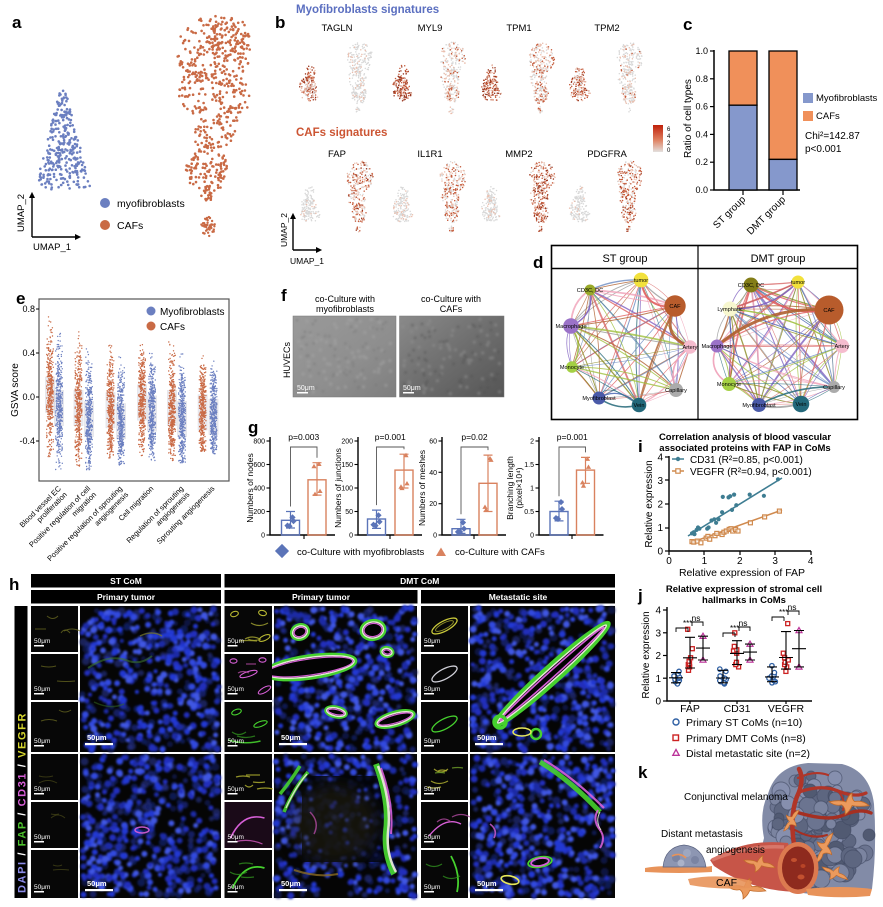 The height and width of the screenshot is (907, 883). What do you see at coordinates (253, 427) in the screenshot?
I see `svg-text: g` at bounding box center [253, 427].